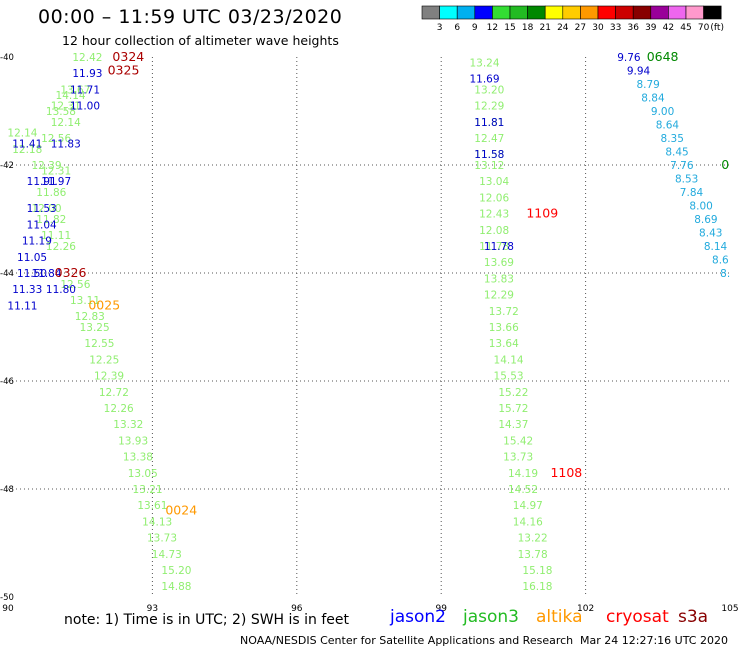 This screenshot has width=740, height=650. I want to click on wave-height-label-s3a-cyan: 8.84, so click(653, 99).